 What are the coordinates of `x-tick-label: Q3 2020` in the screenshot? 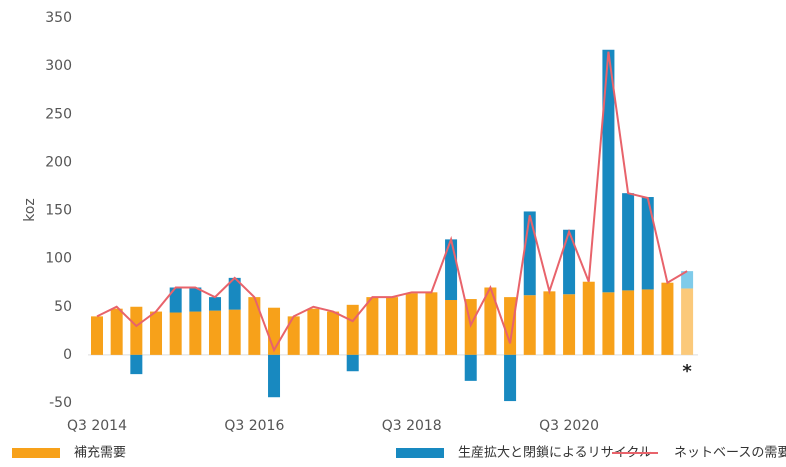 It's located at (569, 426).